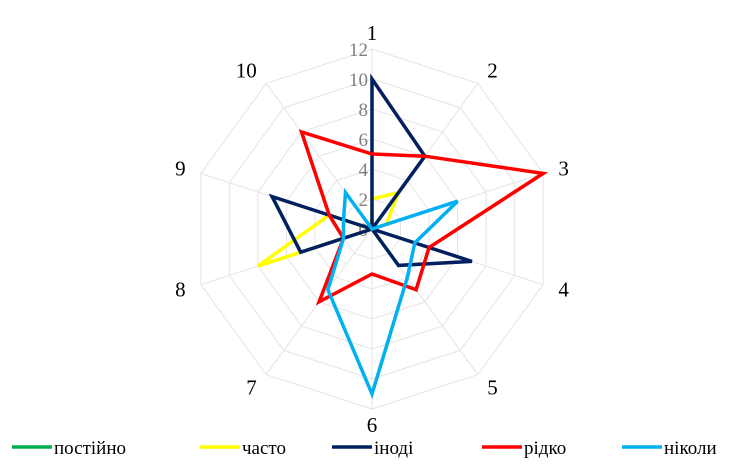  I want to click on tick-label: 4, so click(364, 170).